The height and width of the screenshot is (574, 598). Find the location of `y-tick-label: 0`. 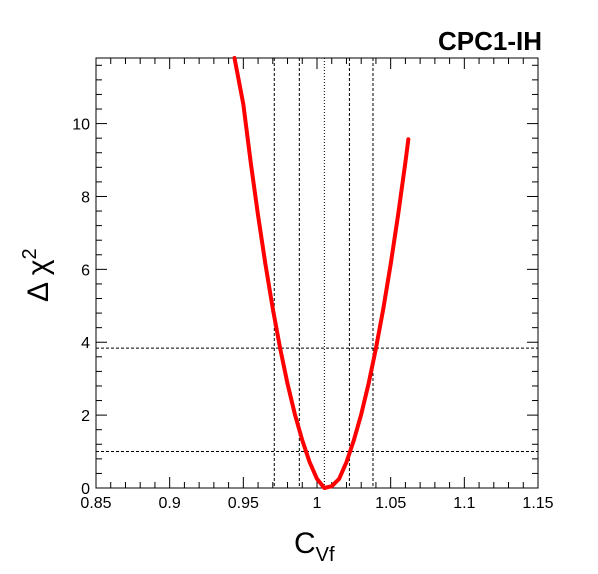

y-tick-label: 0 is located at coordinates (85, 489).